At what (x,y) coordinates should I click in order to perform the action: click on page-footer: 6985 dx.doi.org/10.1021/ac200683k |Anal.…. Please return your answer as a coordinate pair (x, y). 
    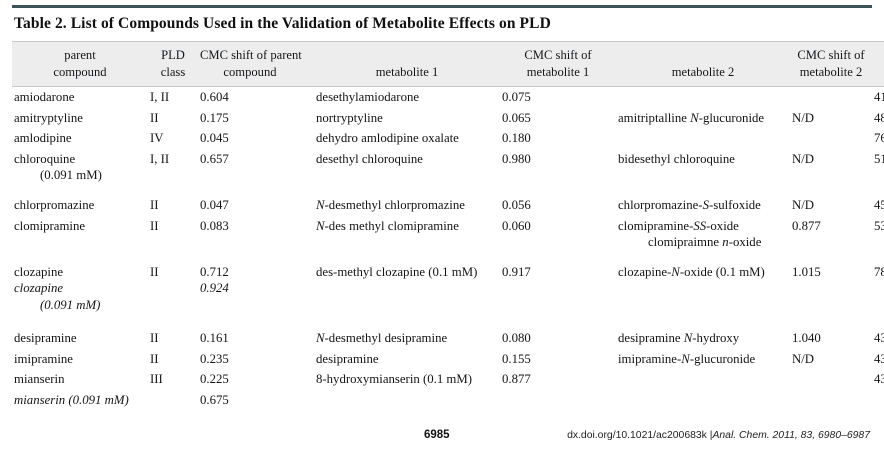
    Looking at the image, I should click on (442, 438).